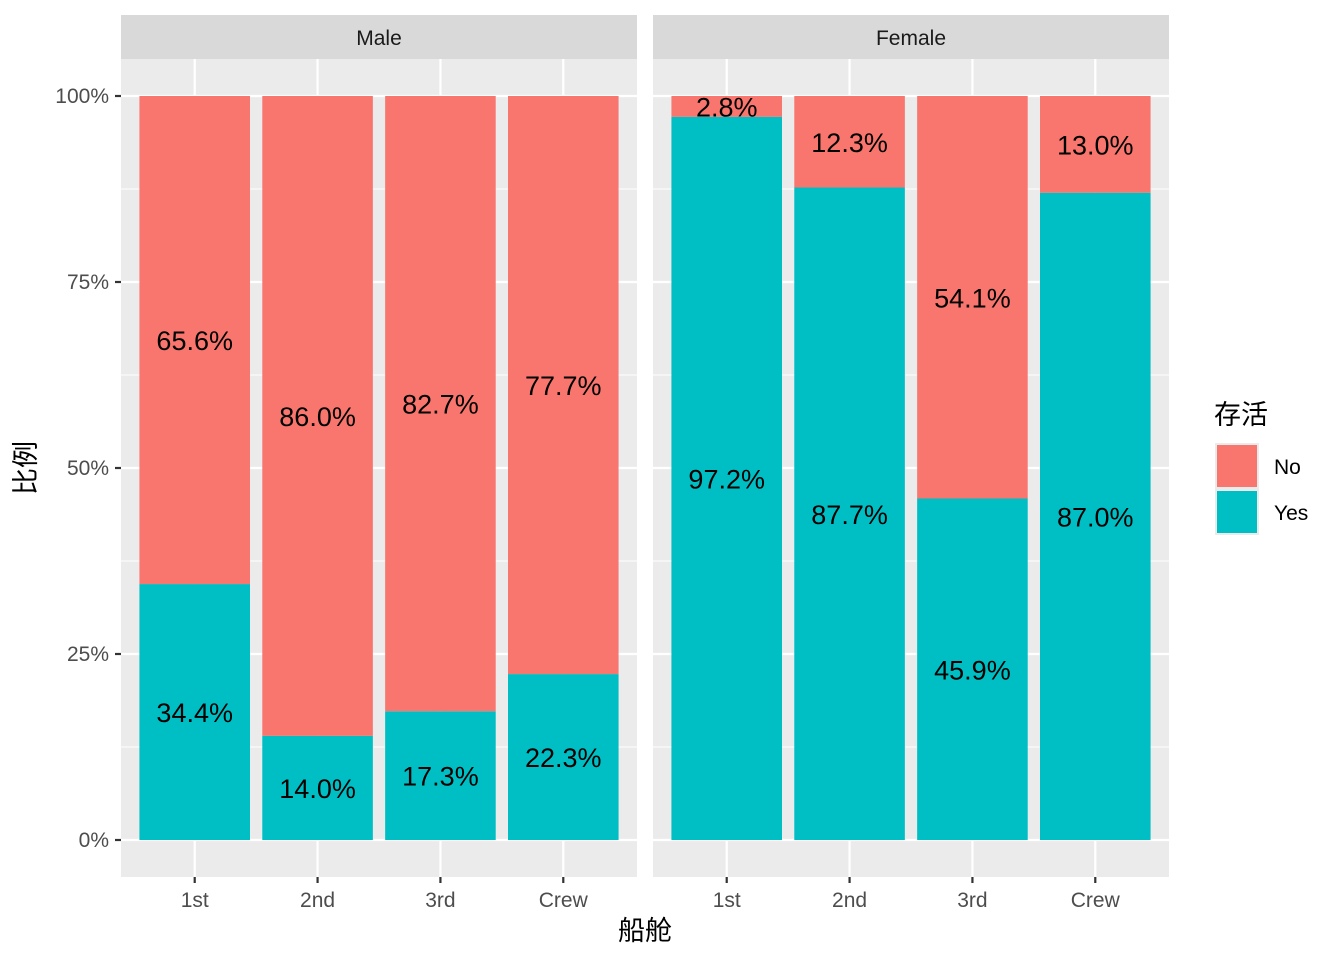 Image resolution: width=1344 pixels, height=965 pixels. I want to click on data-label-yes: 97.2%, so click(726, 479).